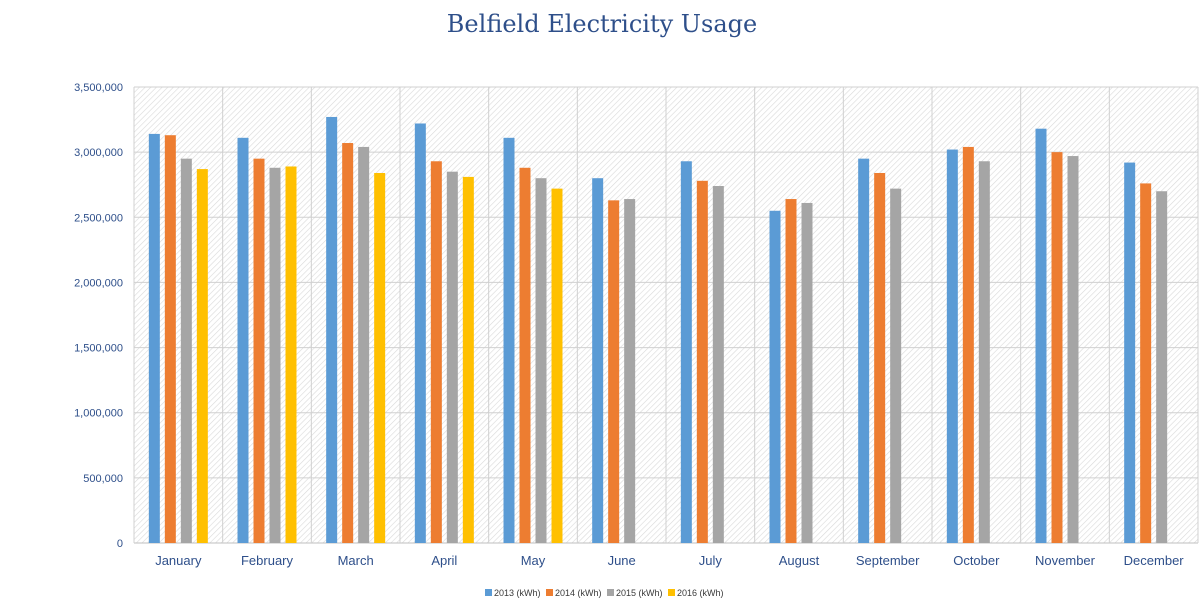  I want to click on bar-2013-february, so click(243, 340).